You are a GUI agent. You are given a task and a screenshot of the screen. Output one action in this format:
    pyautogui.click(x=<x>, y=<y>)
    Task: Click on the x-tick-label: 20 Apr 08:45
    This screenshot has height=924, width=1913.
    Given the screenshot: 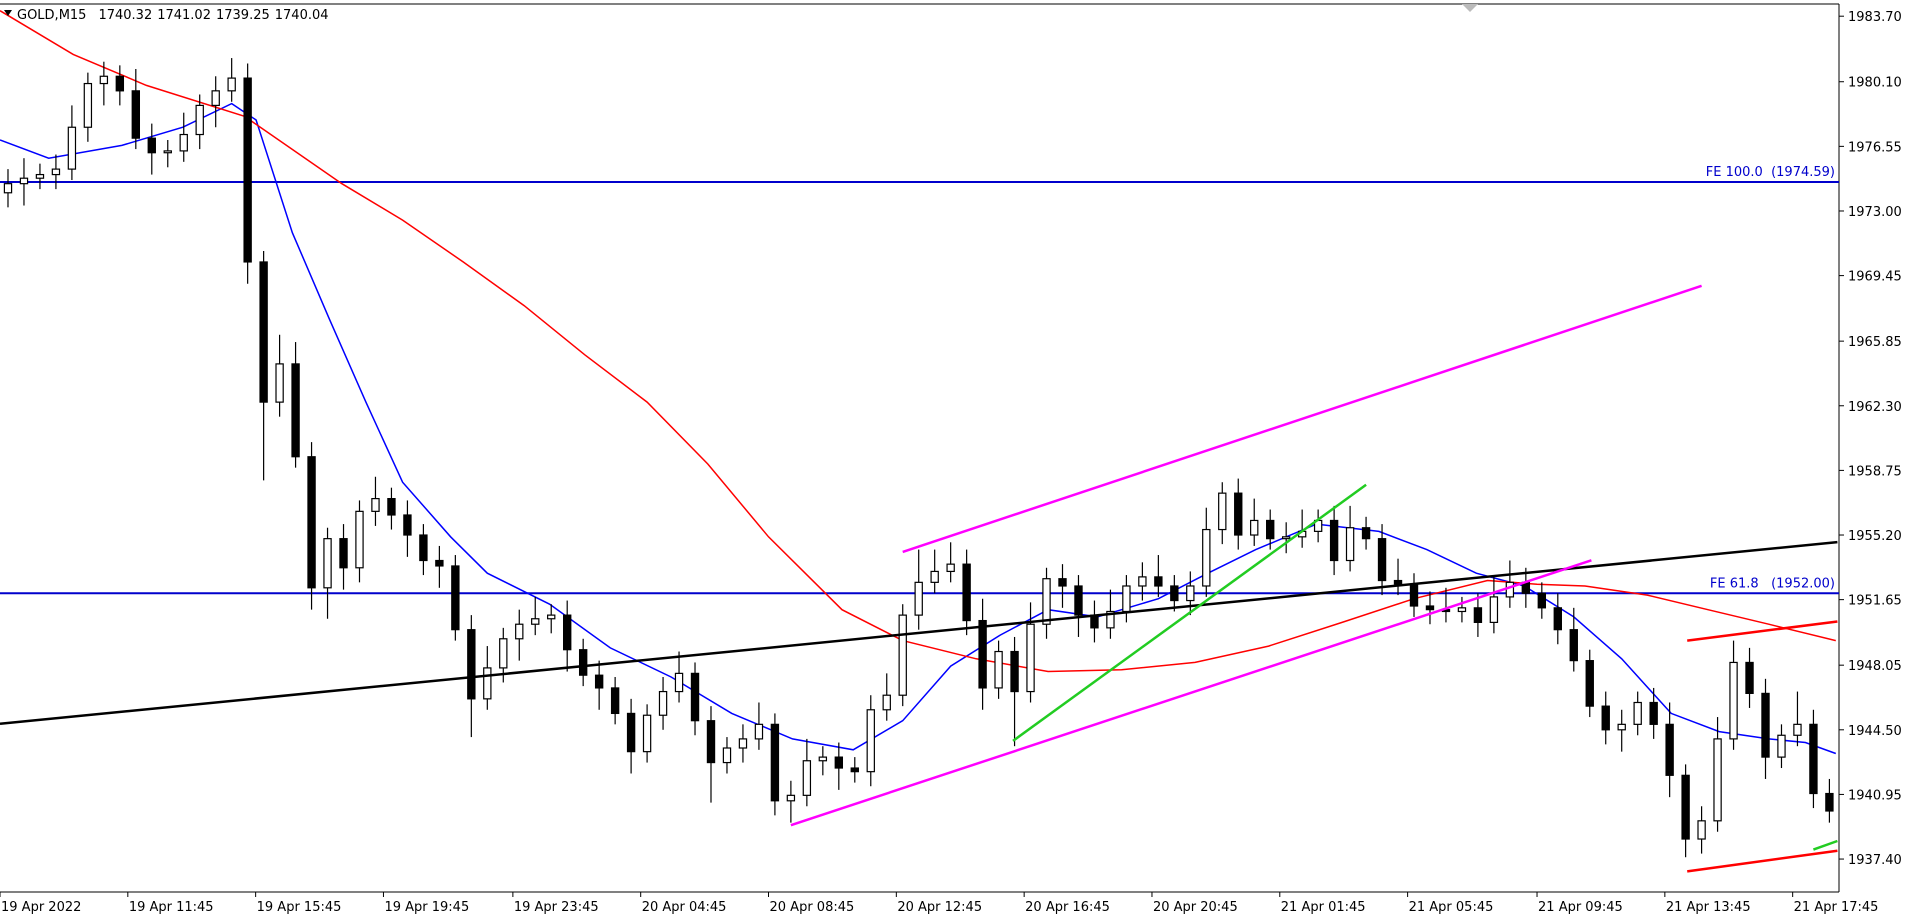 What is the action you would take?
    pyautogui.click(x=812, y=907)
    